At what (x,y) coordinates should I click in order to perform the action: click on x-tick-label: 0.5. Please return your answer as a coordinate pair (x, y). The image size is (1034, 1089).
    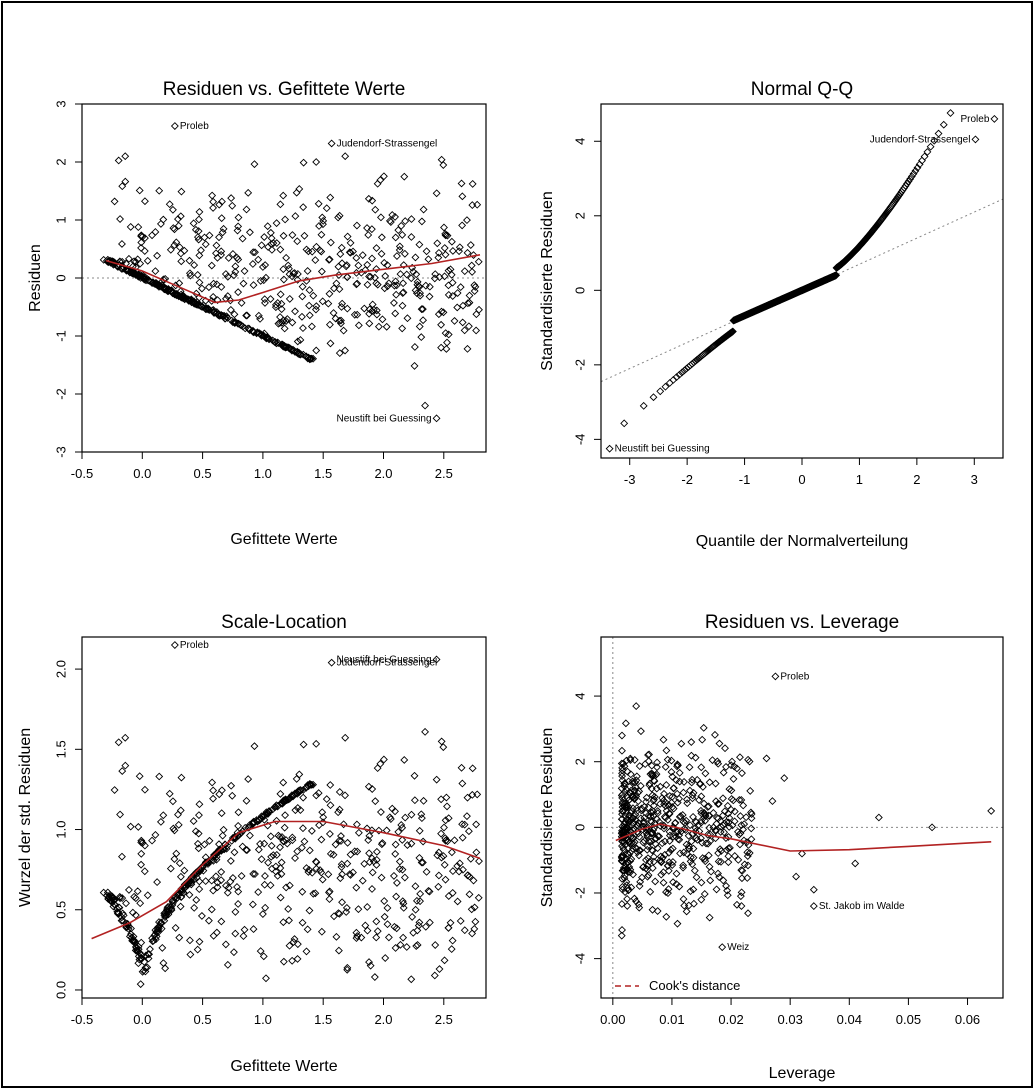
    Looking at the image, I should click on (203, 473).